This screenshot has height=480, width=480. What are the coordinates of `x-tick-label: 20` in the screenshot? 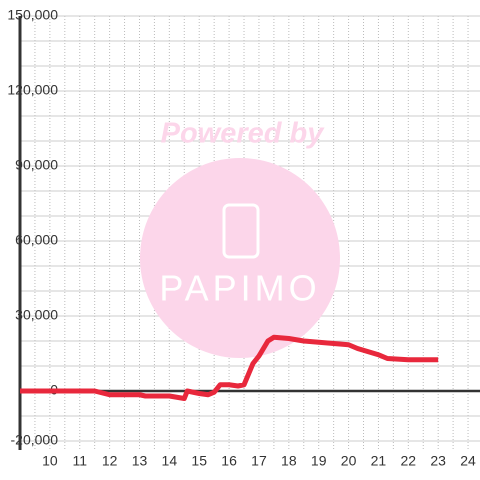 It's located at (349, 461).